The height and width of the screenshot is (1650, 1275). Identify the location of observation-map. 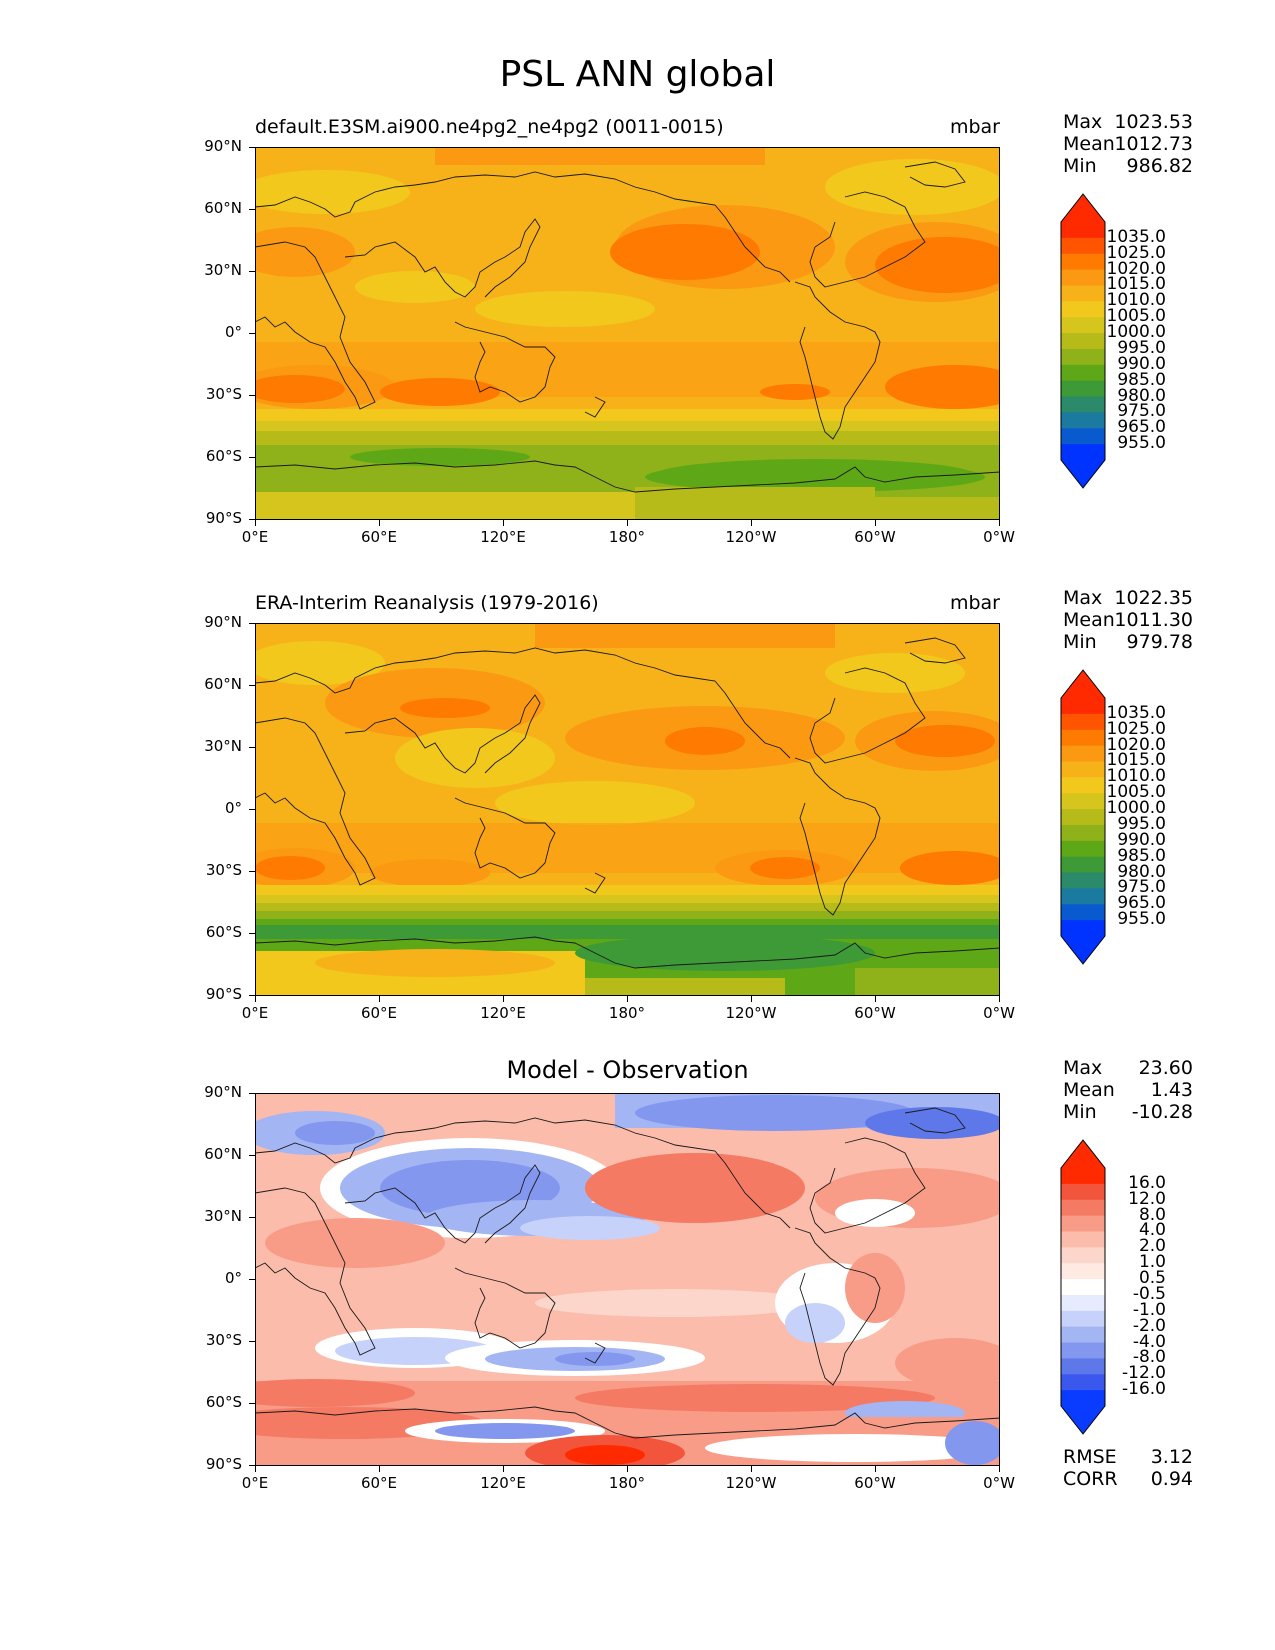
(627, 809).